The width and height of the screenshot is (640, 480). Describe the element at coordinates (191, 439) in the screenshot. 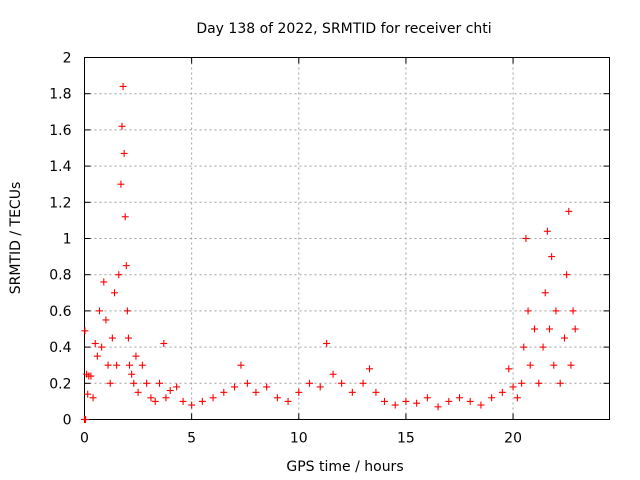

I see `x-tick-label: 5` at that location.